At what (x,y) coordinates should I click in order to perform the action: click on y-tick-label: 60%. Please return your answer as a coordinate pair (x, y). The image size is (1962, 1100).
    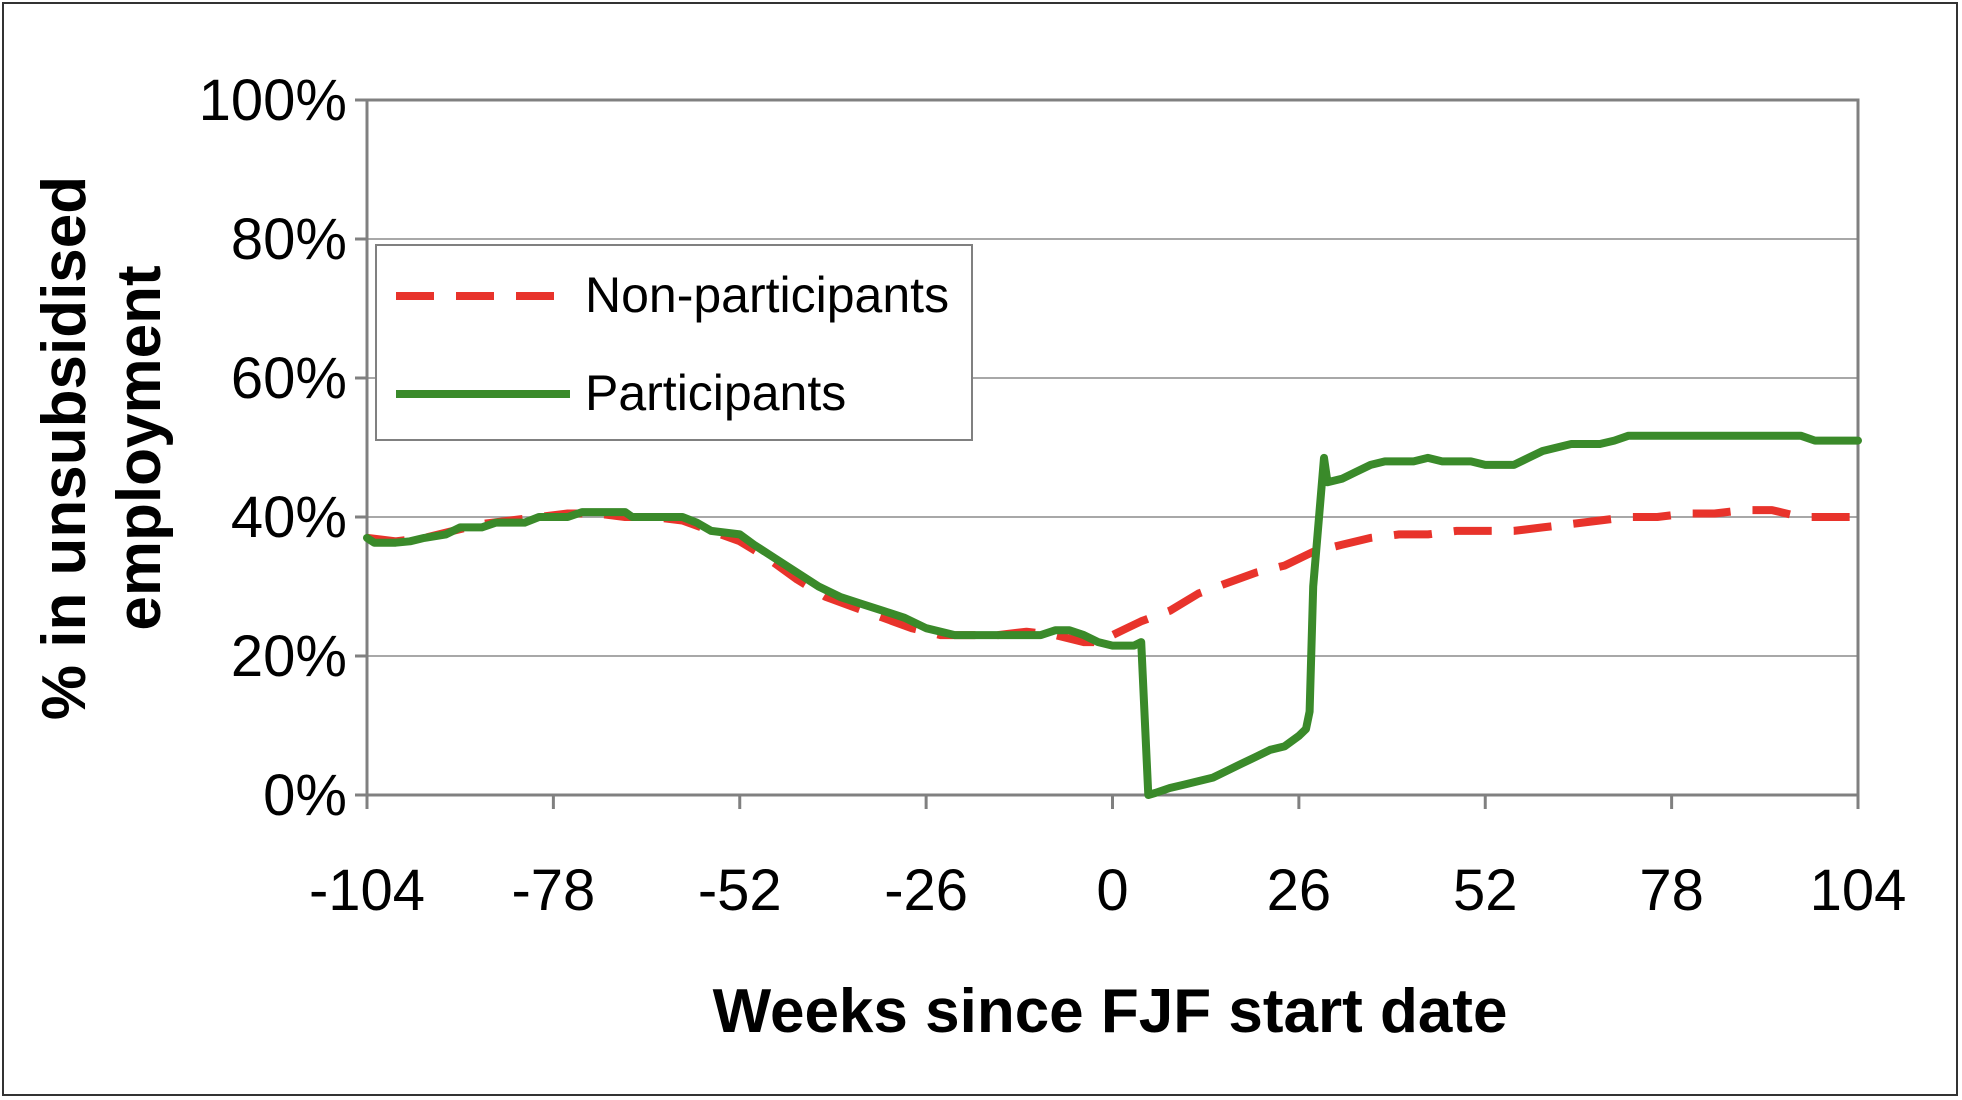
    Looking at the image, I should click on (289, 378).